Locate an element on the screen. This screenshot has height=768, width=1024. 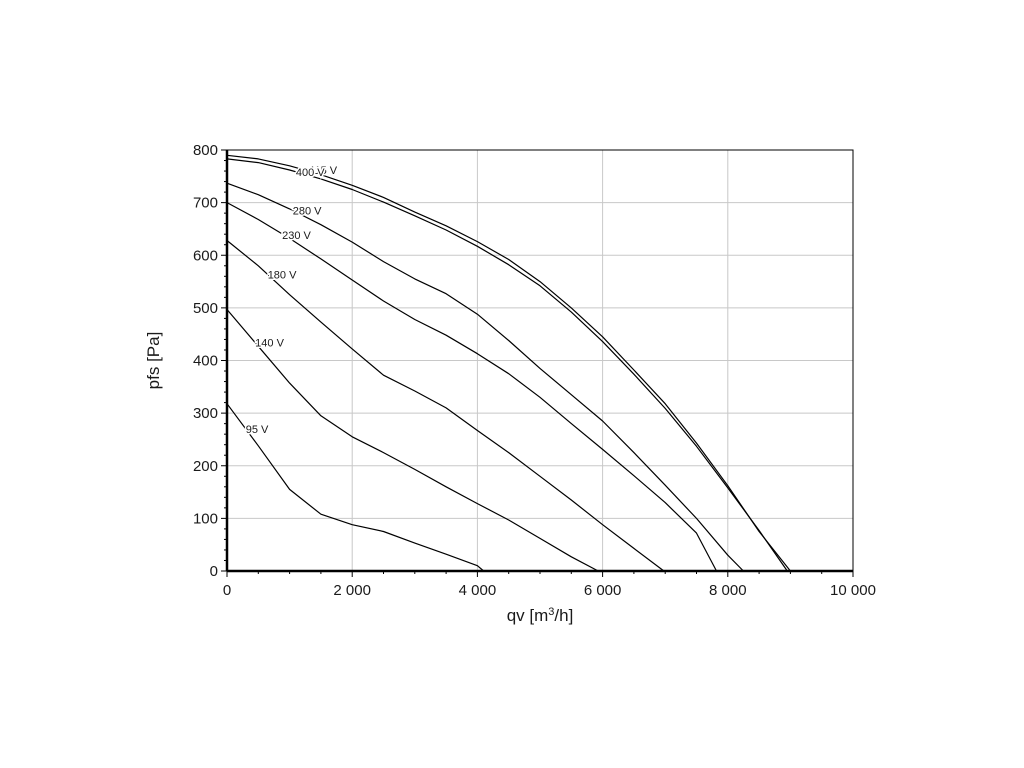
x-tick-label: 4 000 is located at coordinates (478, 590).